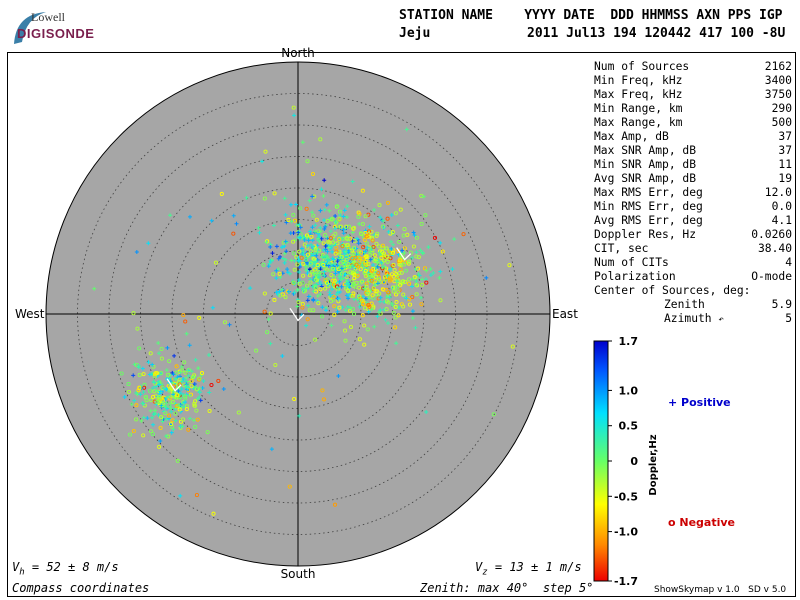 Image resolution: width=800 pixels, height=600 pixels. Describe the element at coordinates (656, 33) in the screenshot. I see `header-values: 2011 Jul13 194 120442 417 100 -8U` at that location.